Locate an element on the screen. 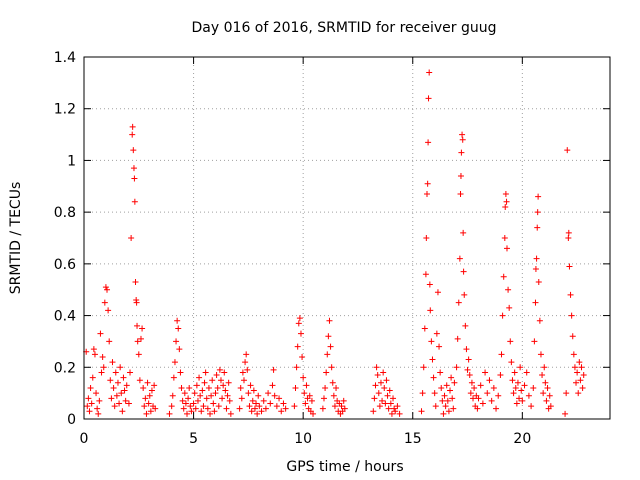  y-tick-label: 0.6 is located at coordinates (65, 265).